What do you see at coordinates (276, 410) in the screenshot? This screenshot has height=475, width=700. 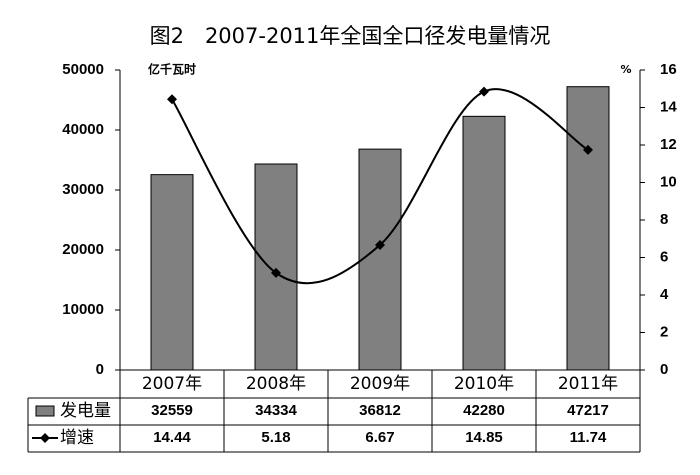 I see `table-value: 34334` at bounding box center [276, 410].